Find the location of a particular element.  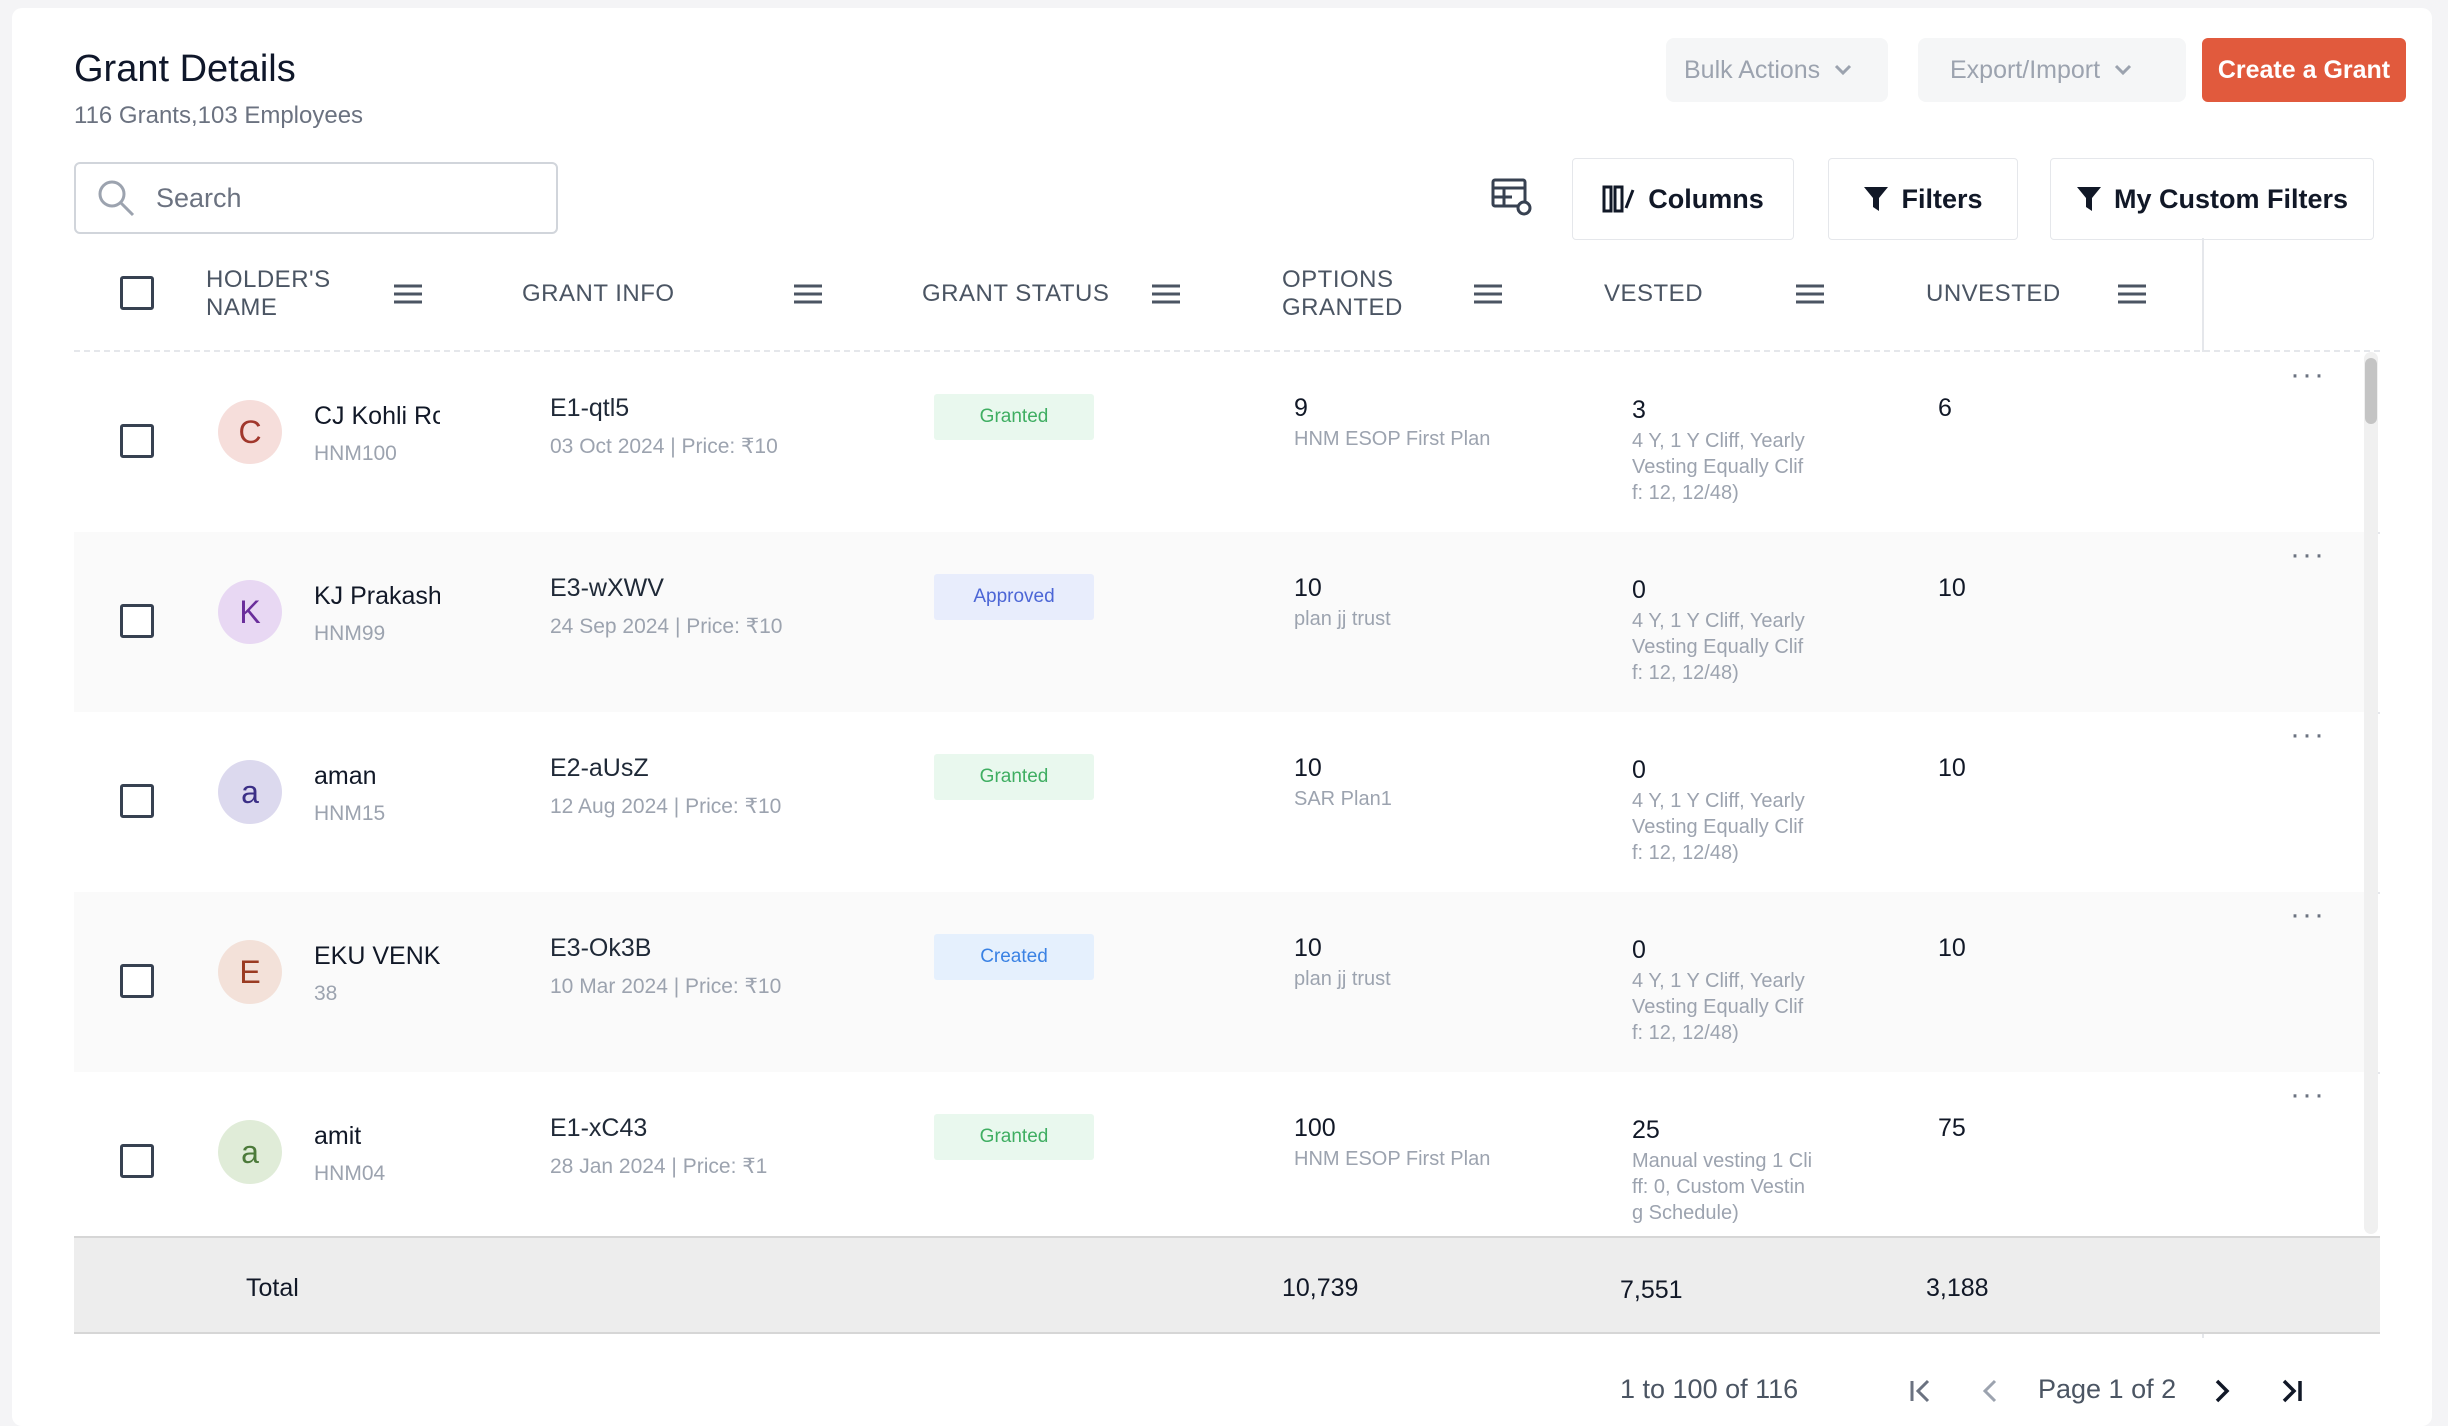

vested-count: 3 is located at coordinates (1639, 410).